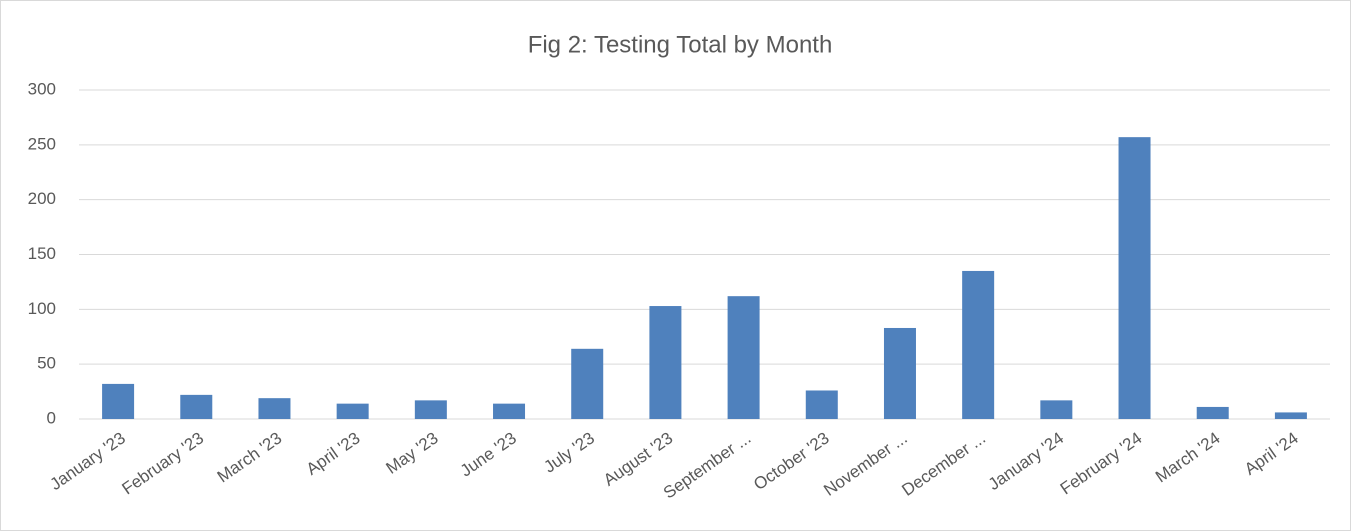  Describe the element at coordinates (42, 88) in the screenshot. I see `y-tick-label: 300` at that location.